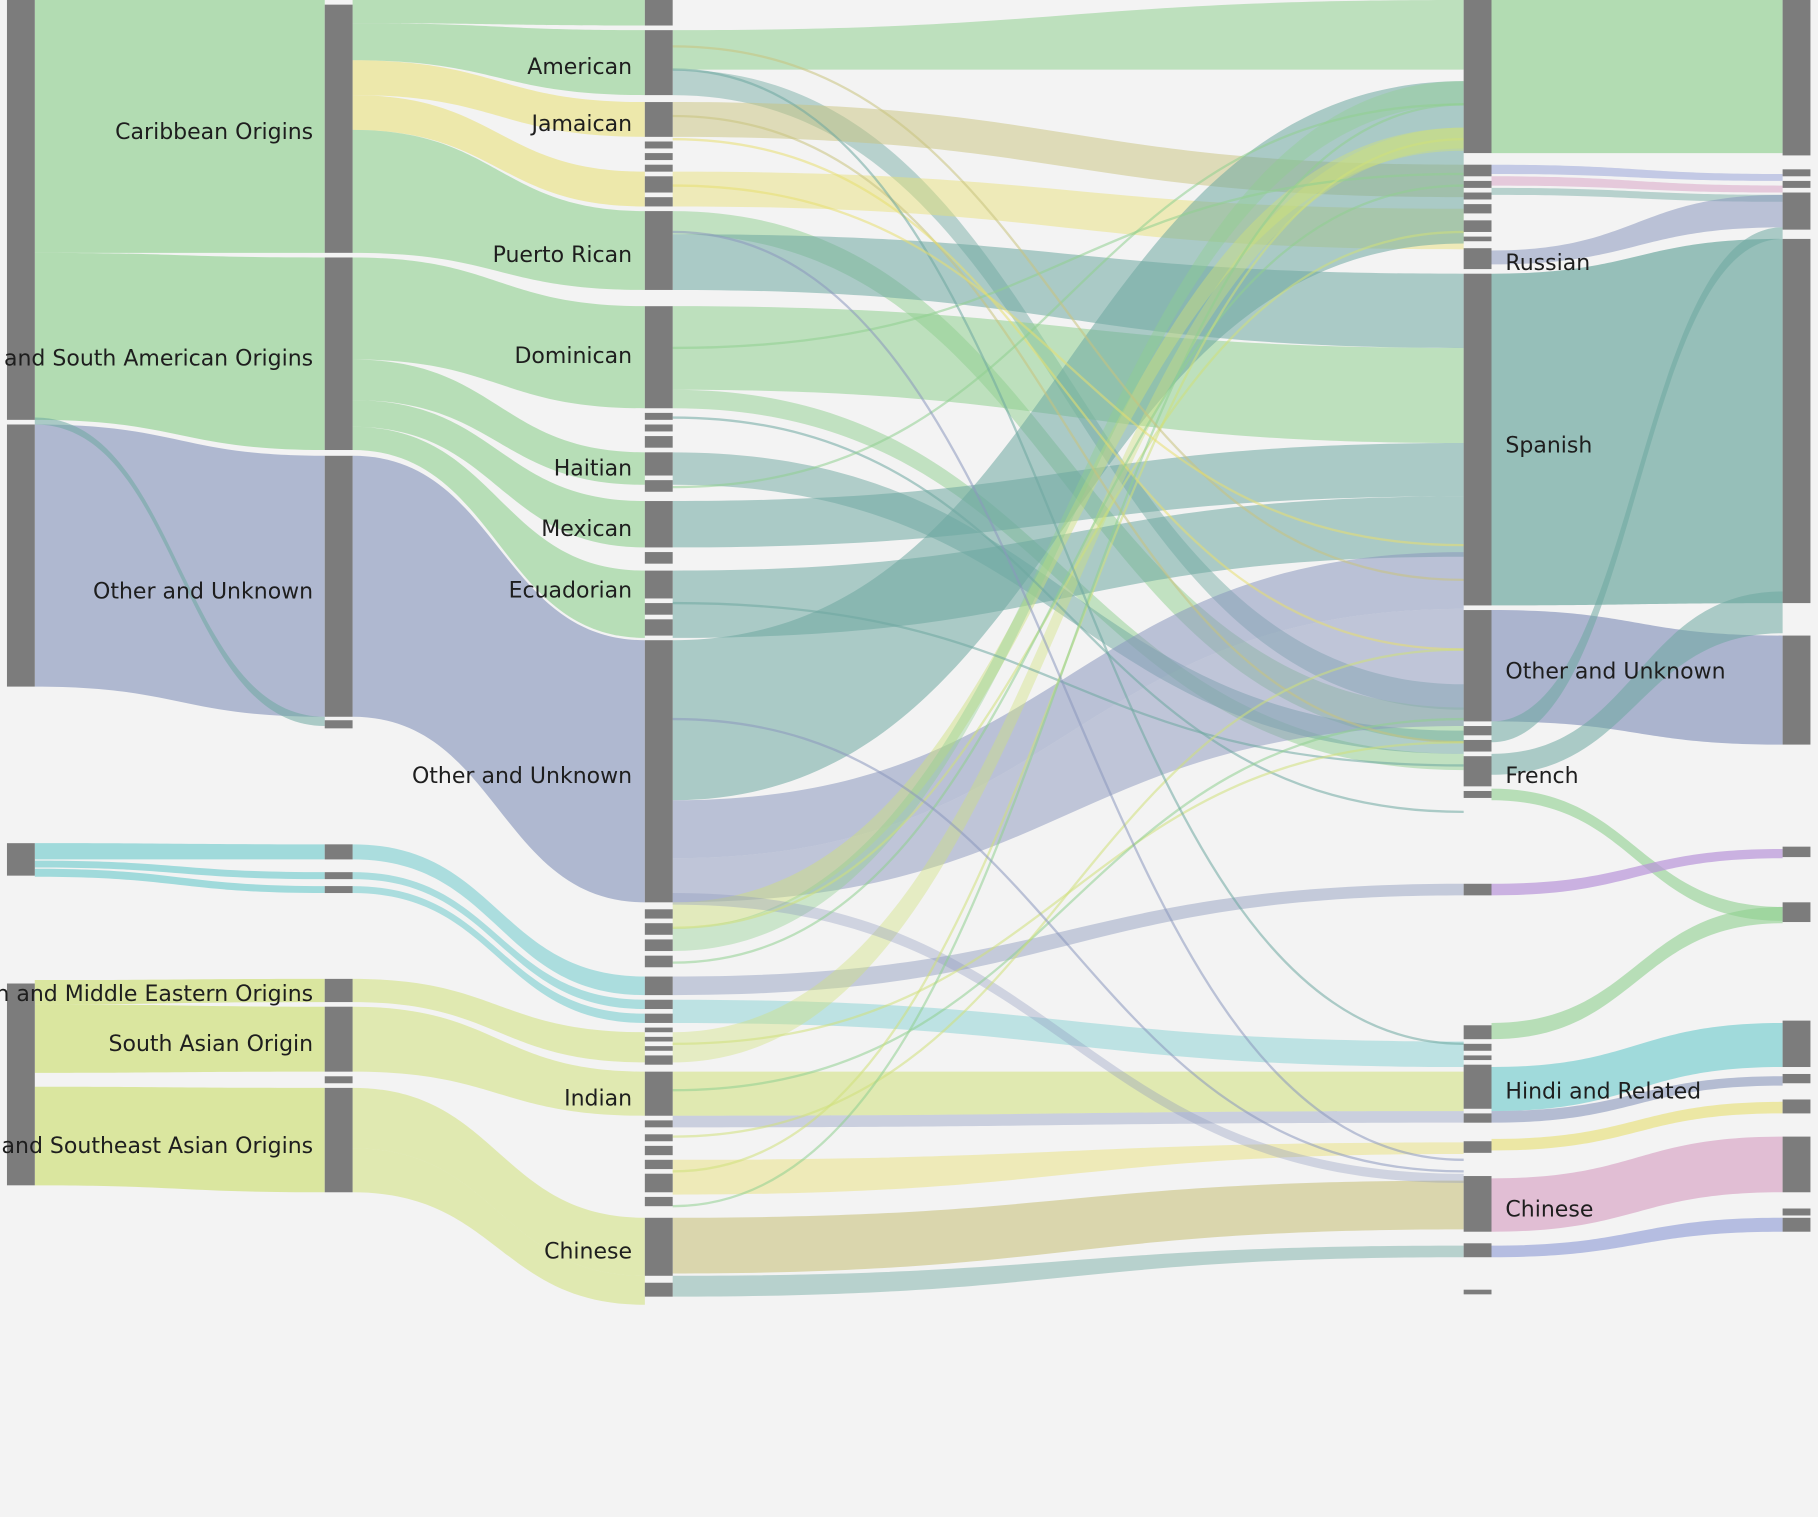 The width and height of the screenshot is (1818, 1517). I want to click on label-origin-other: Other and Unknown, so click(522, 776).